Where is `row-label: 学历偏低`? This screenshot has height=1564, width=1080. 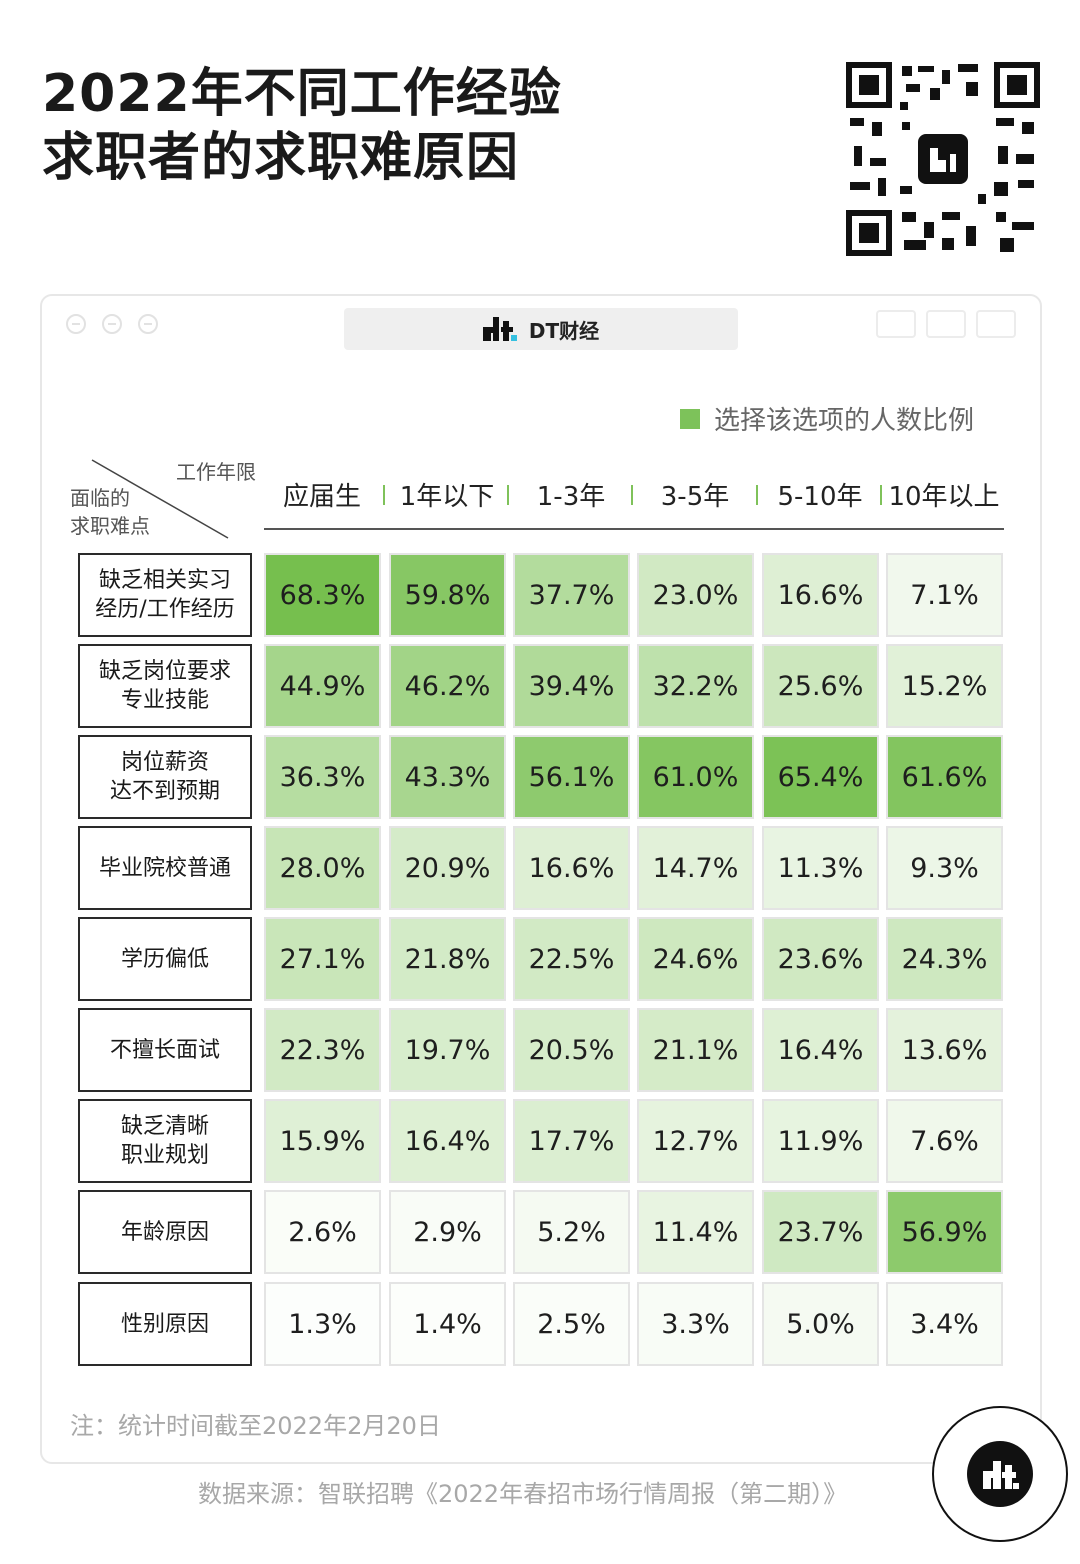 row-label: 学历偏低 is located at coordinates (165, 959).